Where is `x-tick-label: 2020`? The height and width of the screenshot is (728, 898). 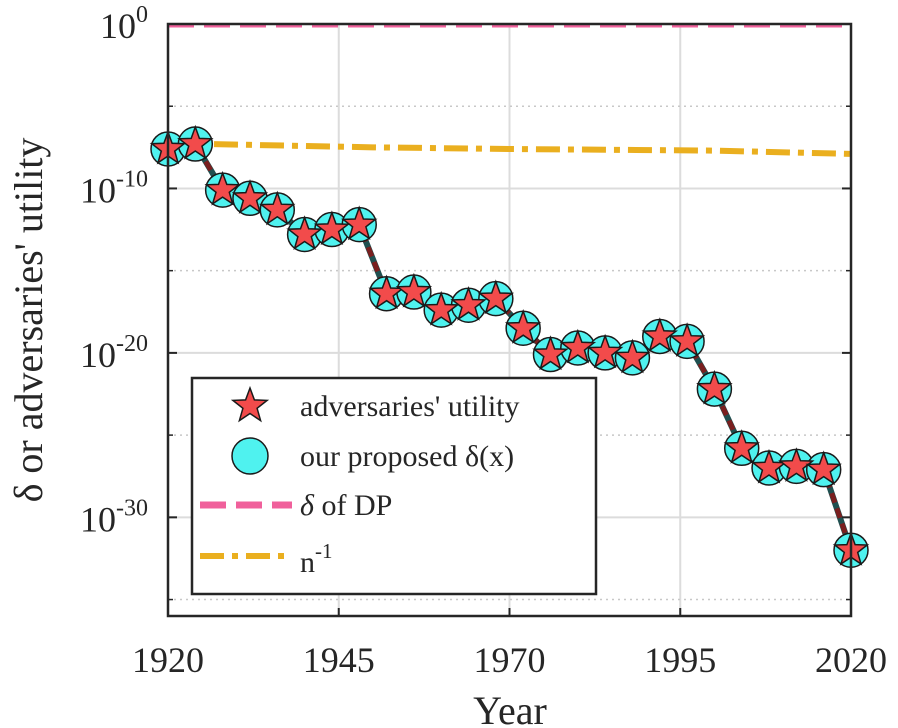
x-tick-label: 2020 is located at coordinates (851, 660).